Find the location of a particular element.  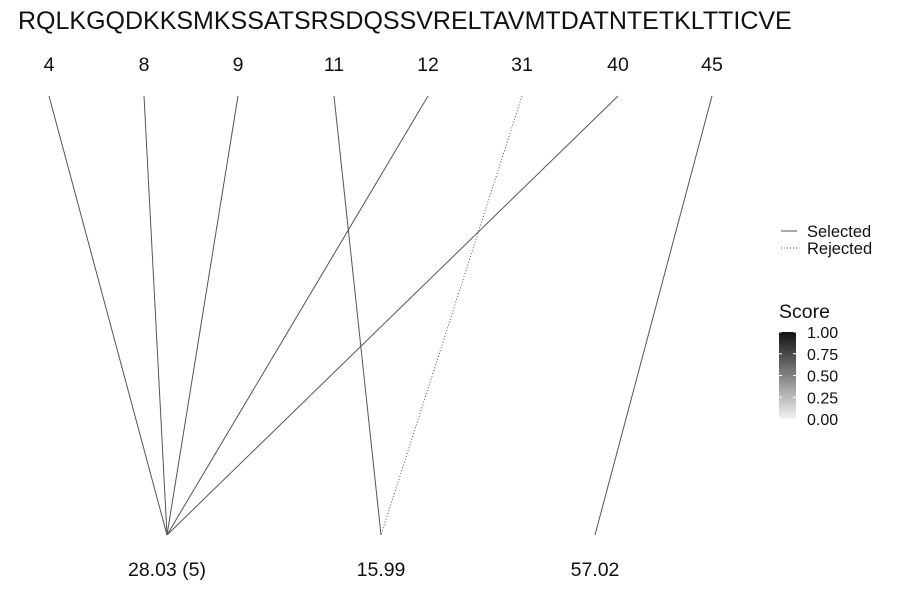

position-label: 40 is located at coordinates (618, 65).